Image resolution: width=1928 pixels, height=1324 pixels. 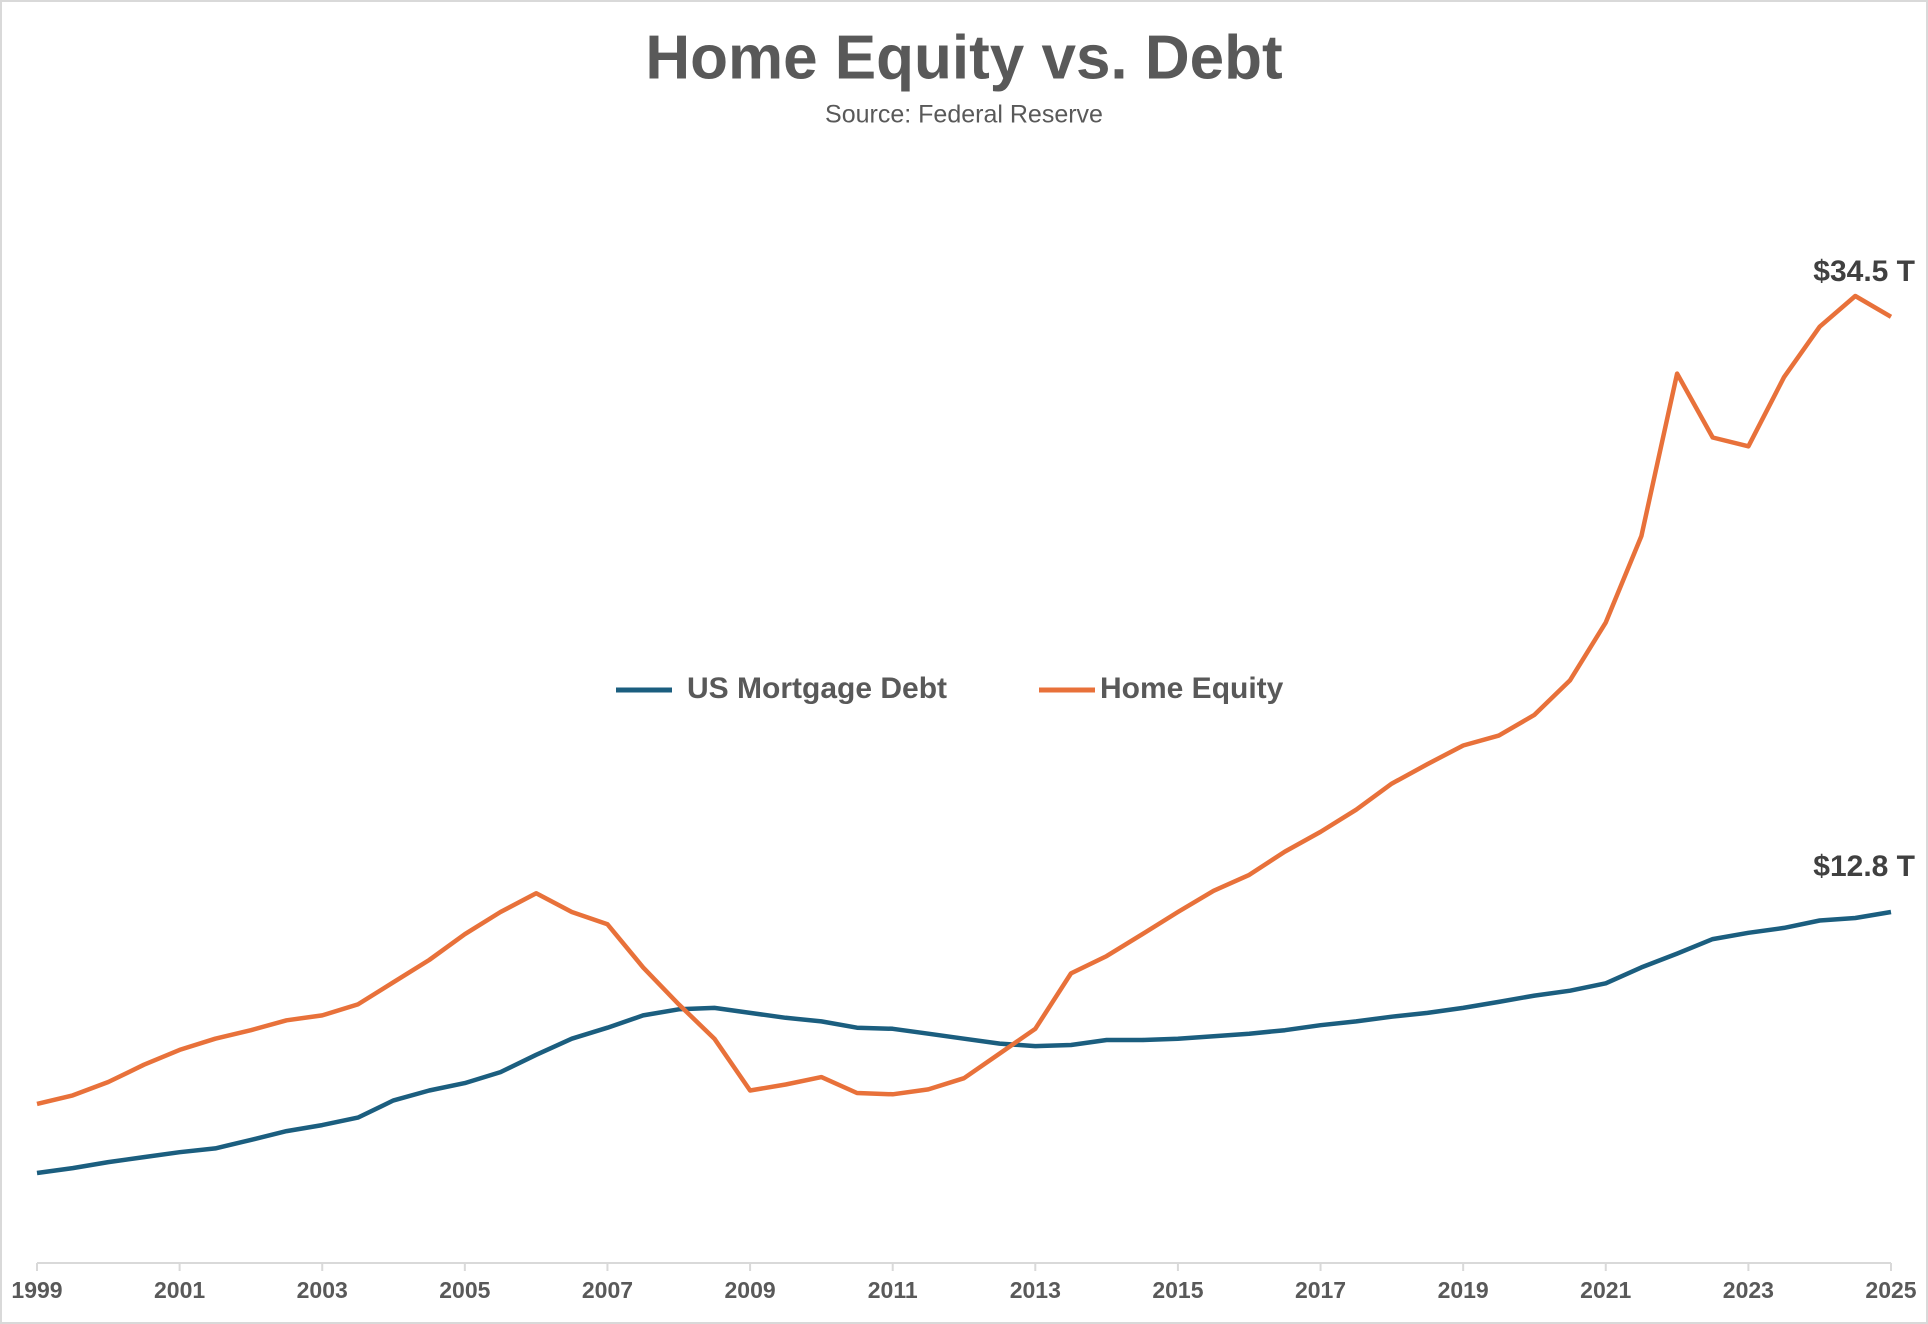 I want to click on x-tick-label: 2007, so click(x=607, y=1290).